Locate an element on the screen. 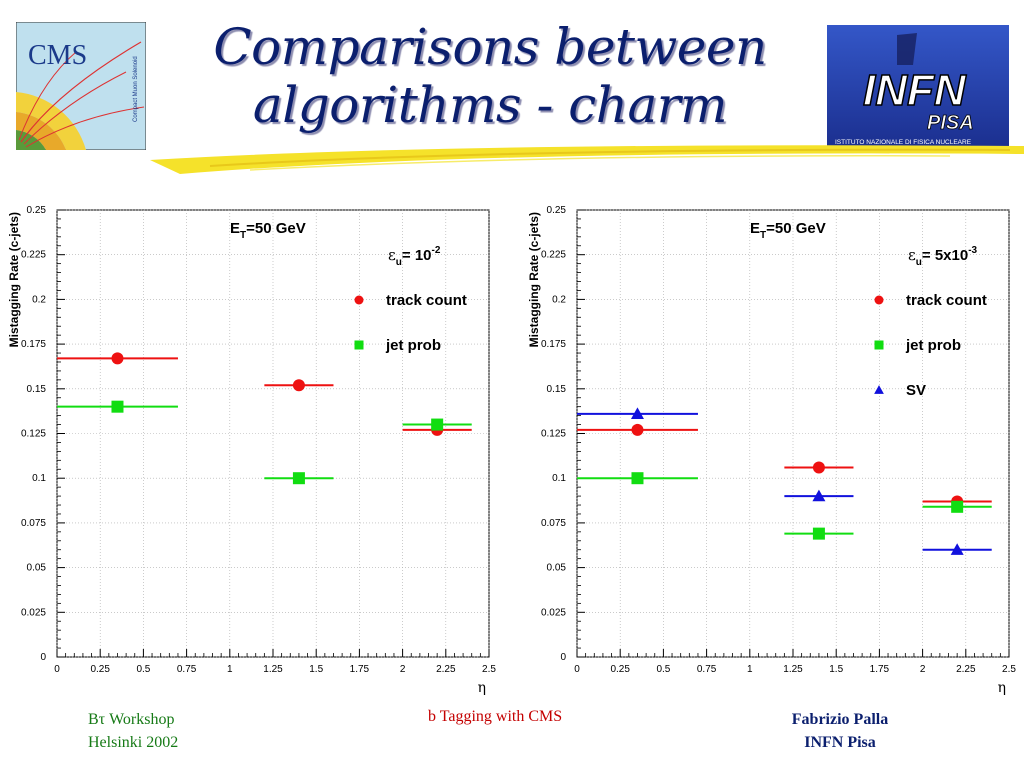 The image size is (1024, 768). cms-logo-subtext: Compact Muon Solenoid is located at coordinates (136, 89).